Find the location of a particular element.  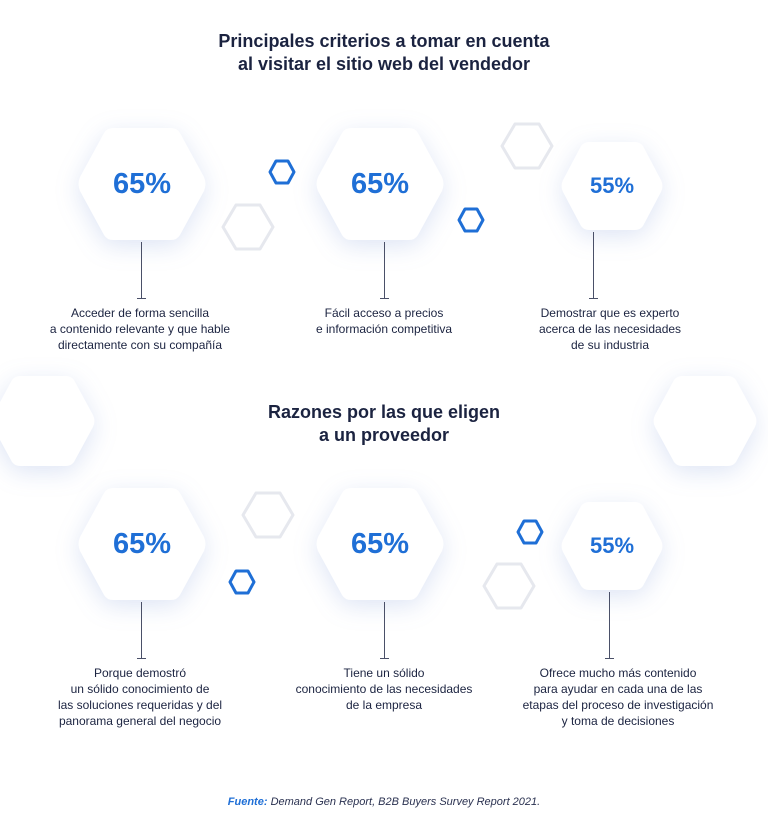

section2-title-line2: a un proveedor is located at coordinates (384, 435).